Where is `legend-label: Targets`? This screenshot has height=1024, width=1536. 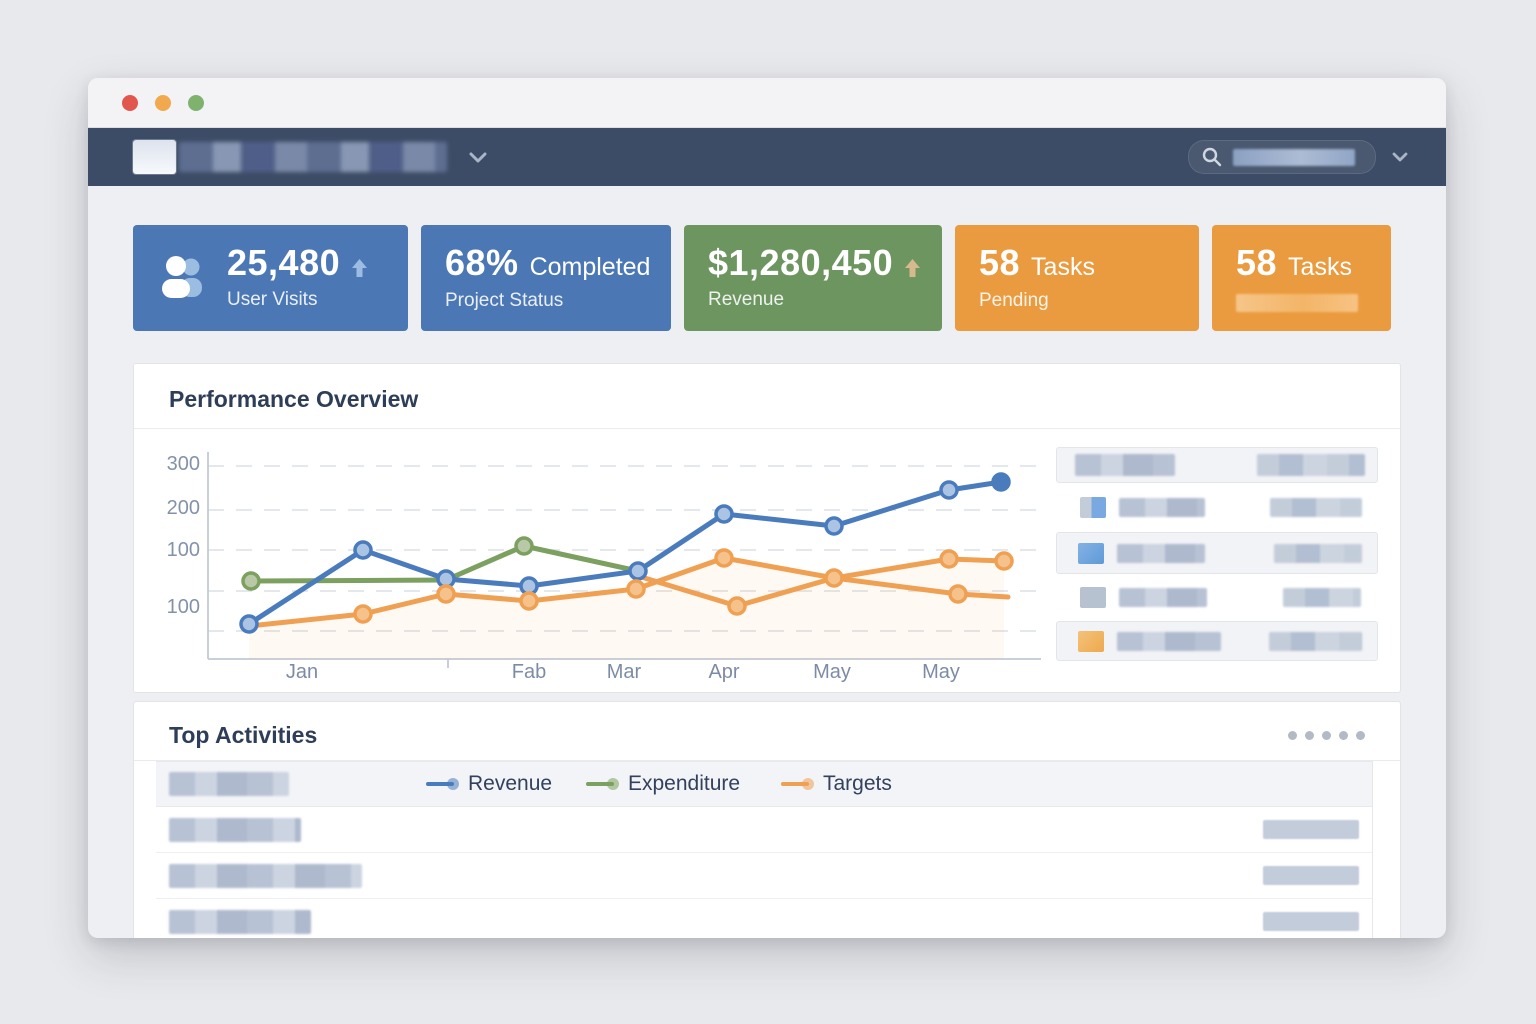
legend-label: Targets is located at coordinates (857, 783).